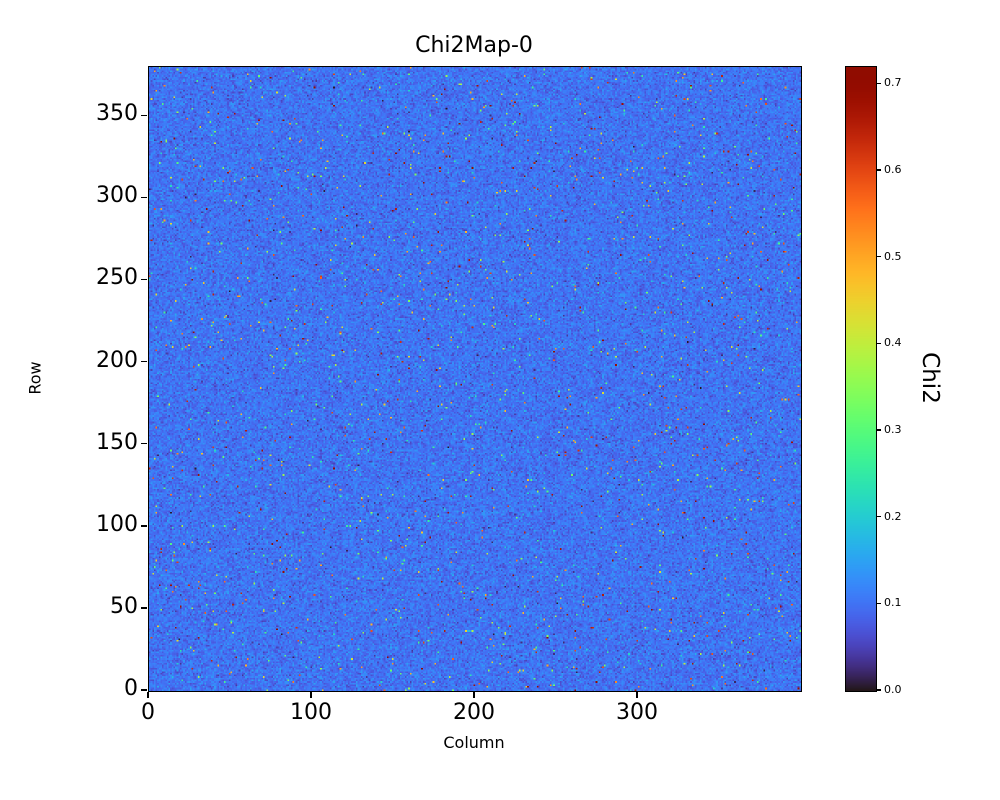  What do you see at coordinates (637, 712) in the screenshot?
I see `x-tick-label: 300` at bounding box center [637, 712].